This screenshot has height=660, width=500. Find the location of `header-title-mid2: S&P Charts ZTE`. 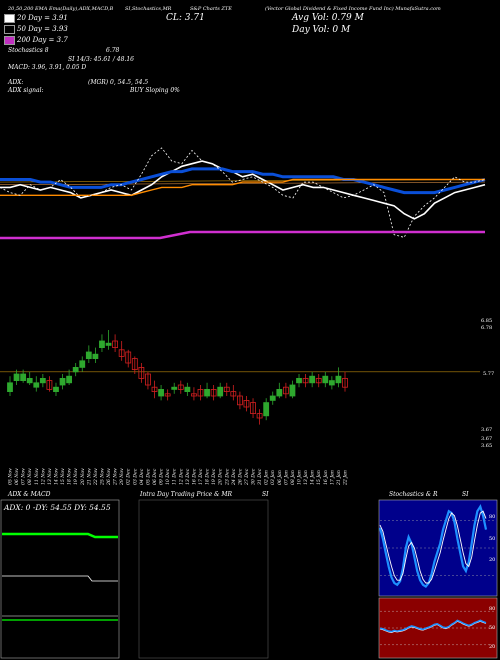

header-title-mid2: S&P Charts ZTE is located at coordinates (211, 9).